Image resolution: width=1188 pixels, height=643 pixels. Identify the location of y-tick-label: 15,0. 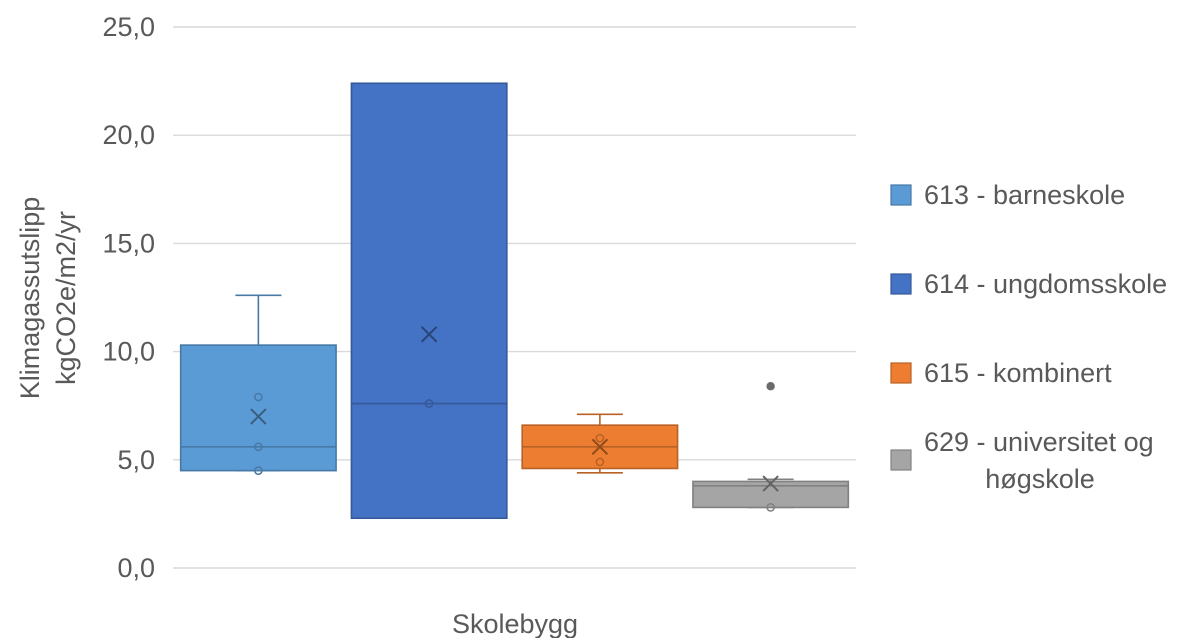
(128, 243).